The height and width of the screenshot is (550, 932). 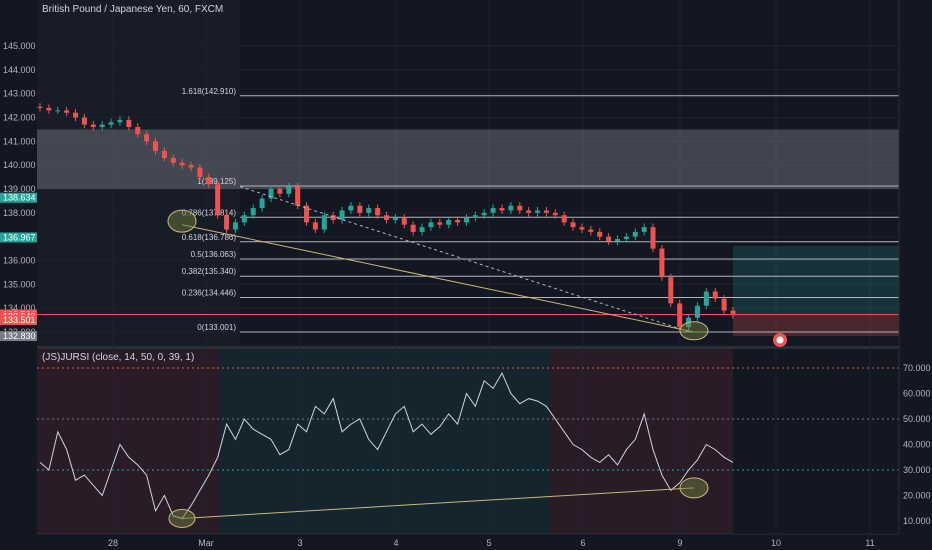 I want to click on pane-divider, so click(x=466, y=347).